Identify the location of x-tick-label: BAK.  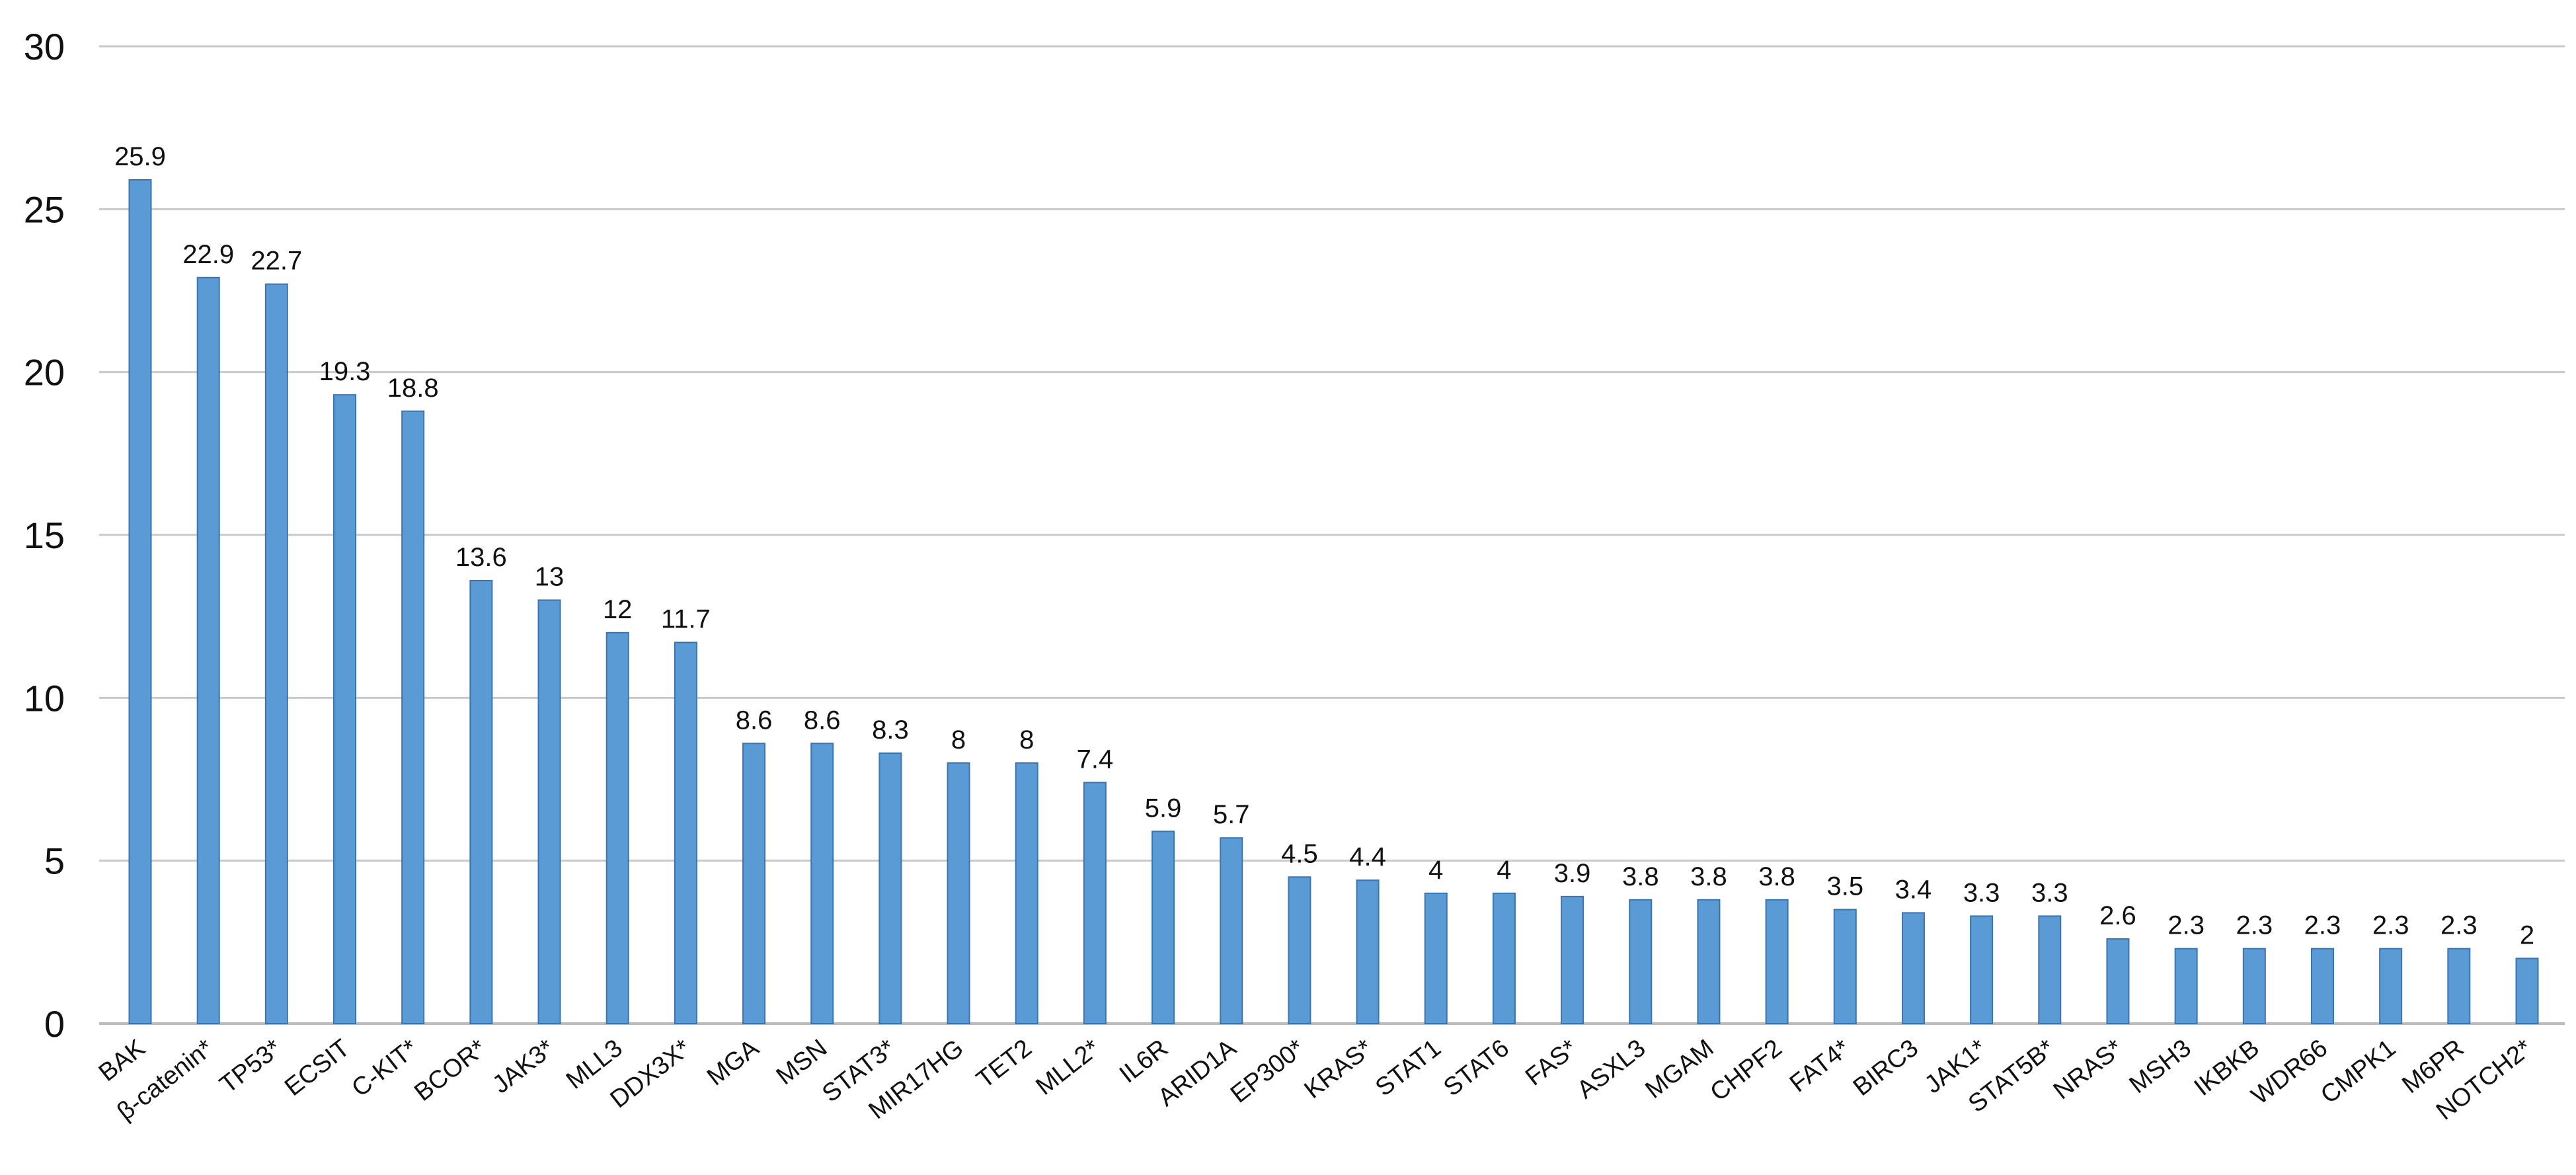
(122, 1060).